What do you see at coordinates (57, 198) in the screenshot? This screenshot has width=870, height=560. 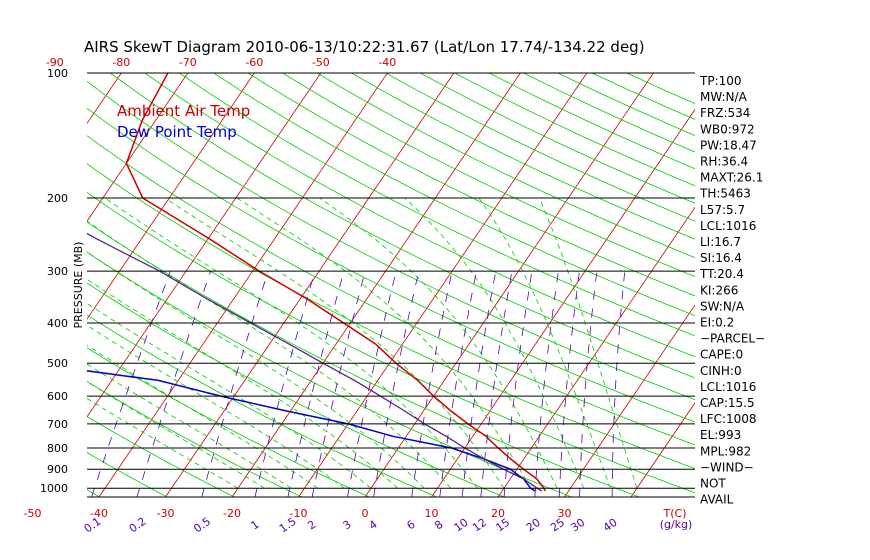 I see `pressure-tick-label: 200` at bounding box center [57, 198].